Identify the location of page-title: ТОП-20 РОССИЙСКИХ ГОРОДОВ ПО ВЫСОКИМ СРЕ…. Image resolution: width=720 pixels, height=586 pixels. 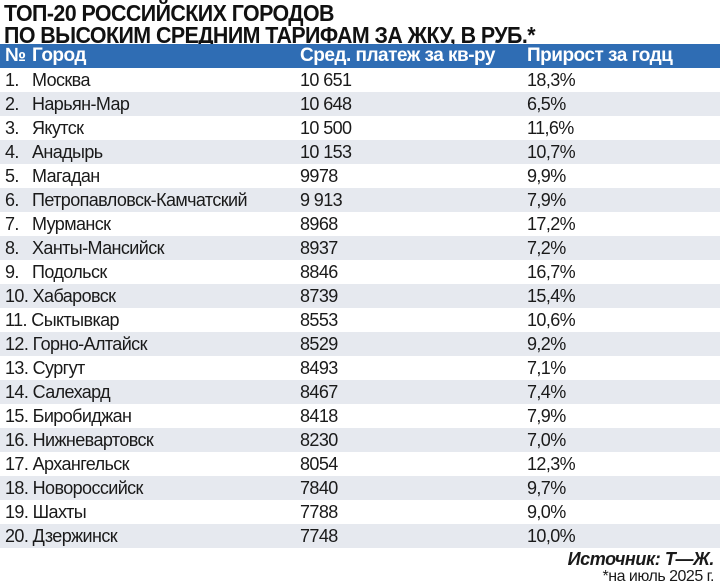
(270, 24).